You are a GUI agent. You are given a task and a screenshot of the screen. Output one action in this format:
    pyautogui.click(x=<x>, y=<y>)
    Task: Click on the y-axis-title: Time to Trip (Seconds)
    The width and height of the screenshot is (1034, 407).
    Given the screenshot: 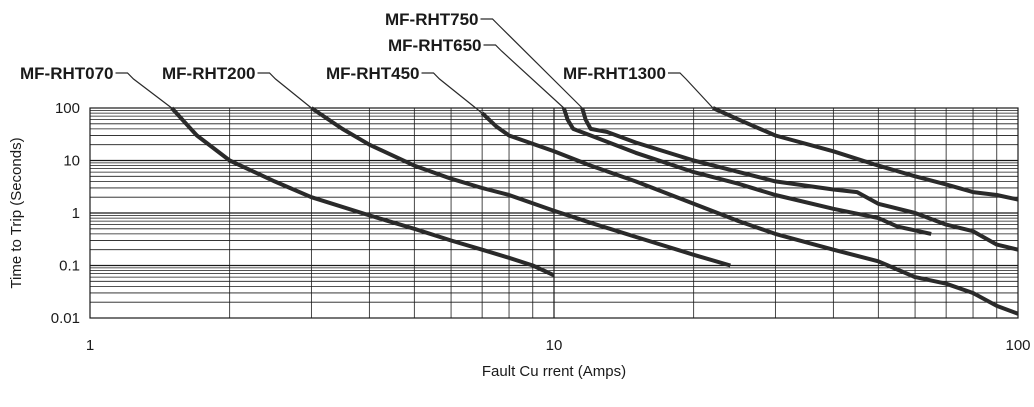 What is the action you would take?
    pyautogui.click(x=16, y=212)
    